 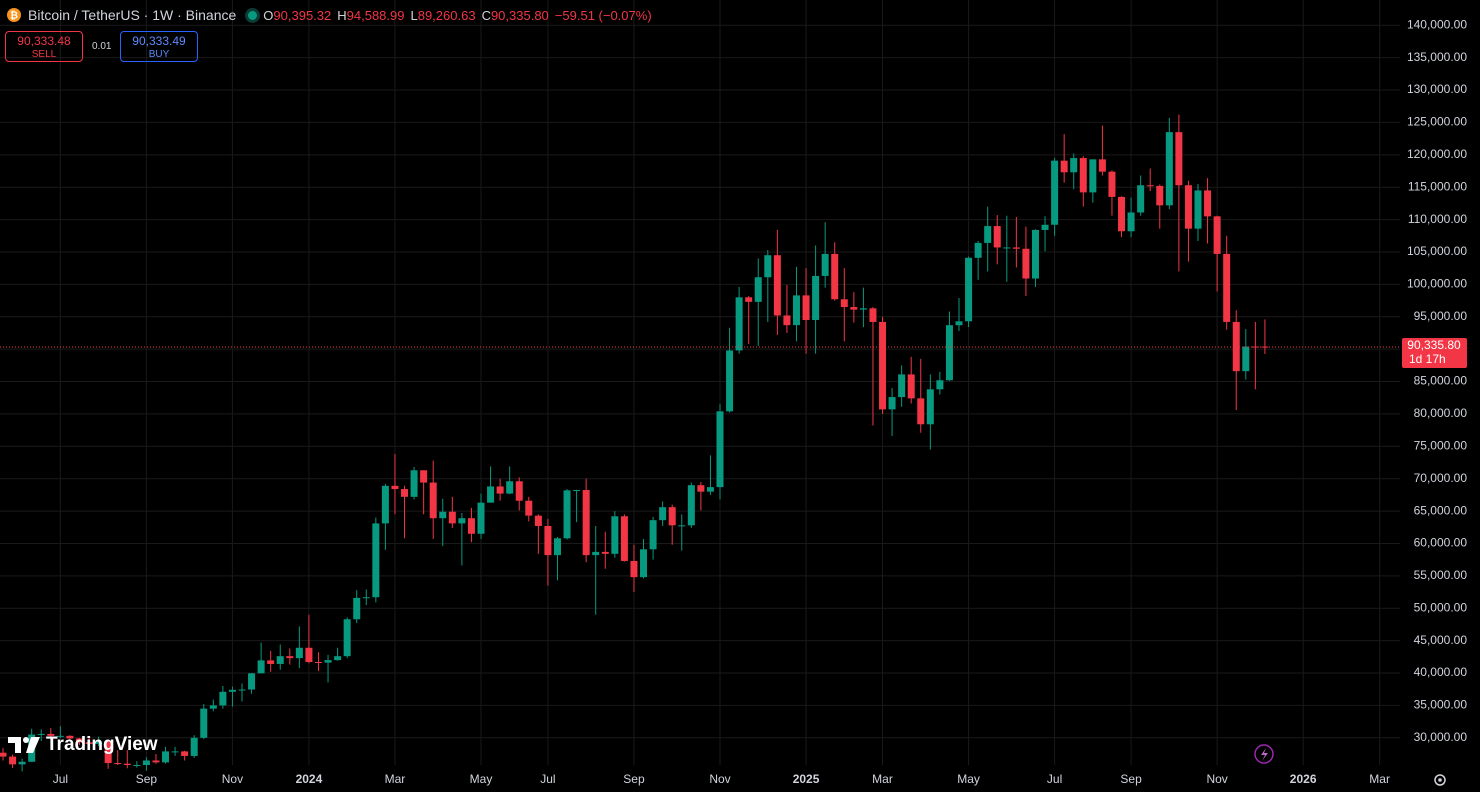 I want to click on buy-price: 90,333.49, so click(x=159, y=41).